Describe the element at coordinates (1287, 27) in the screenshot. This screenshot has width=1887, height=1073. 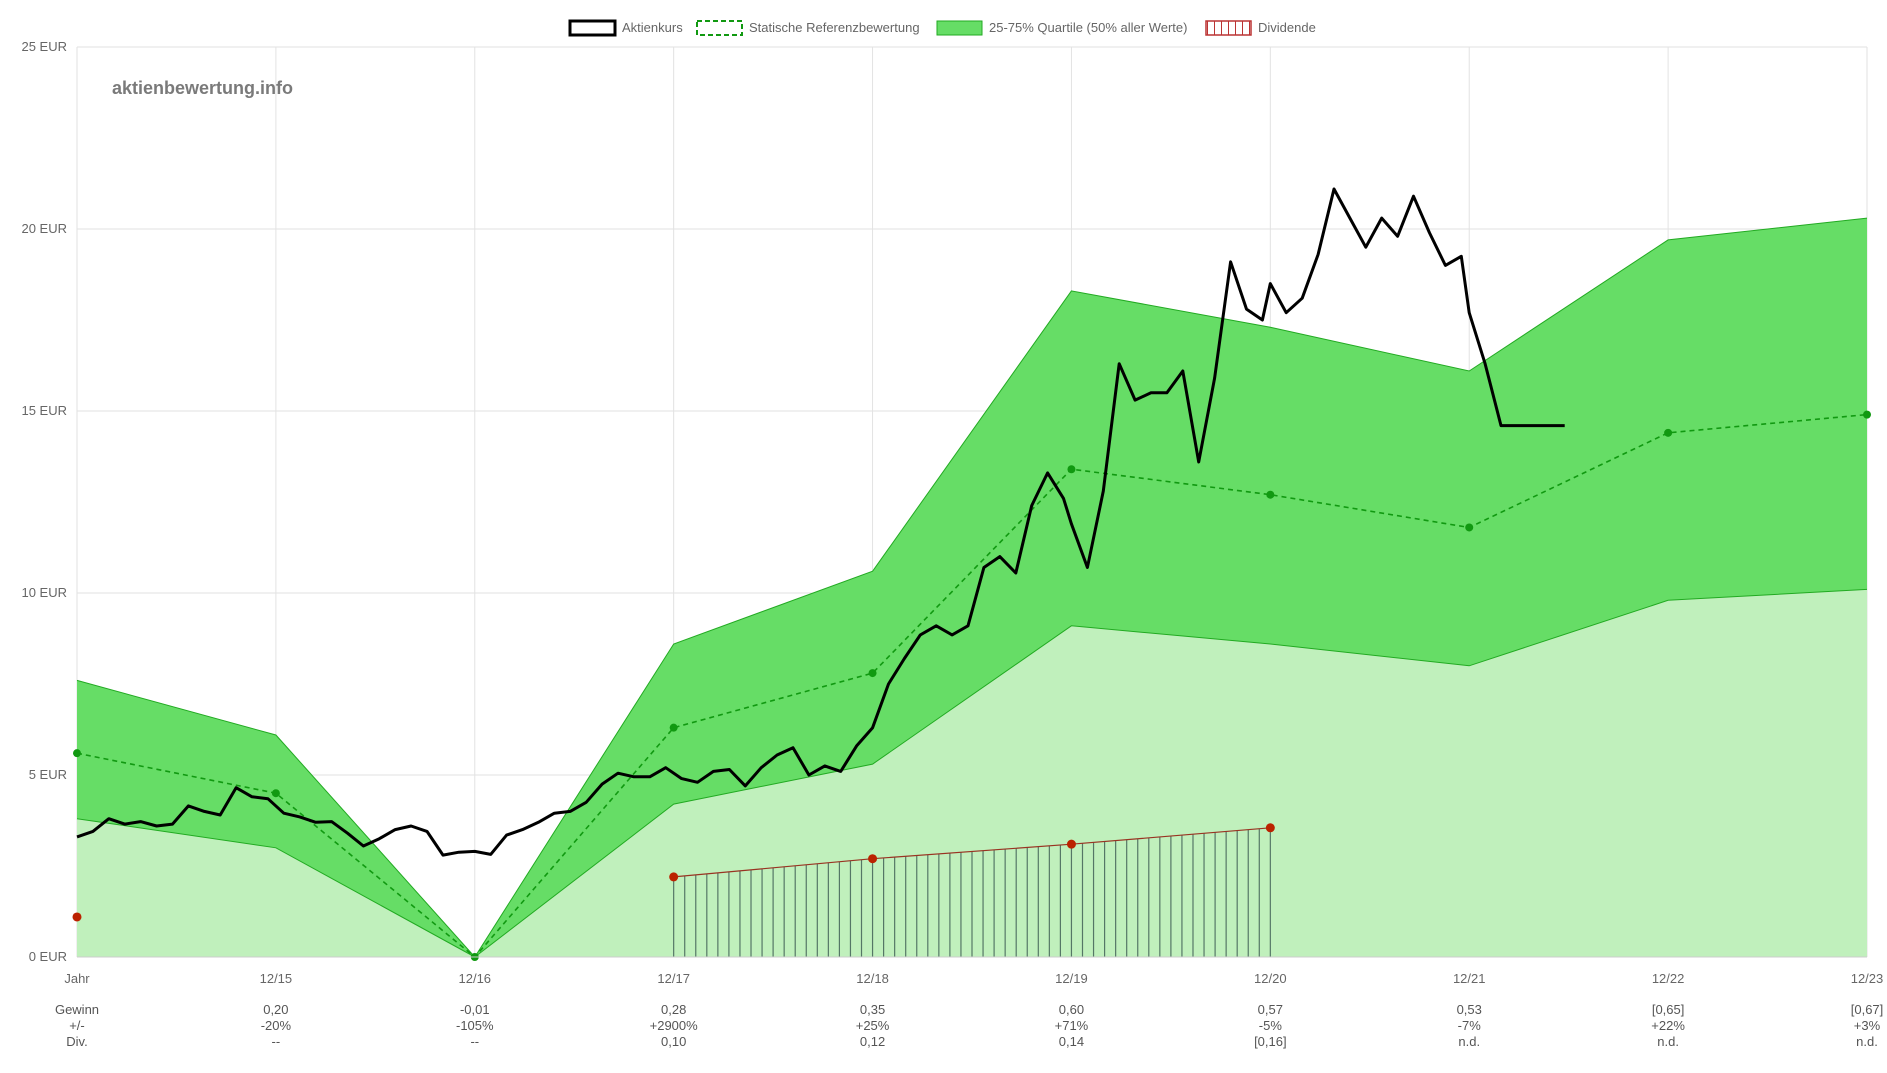
I see `legend-label-dividend: Dividende` at that location.